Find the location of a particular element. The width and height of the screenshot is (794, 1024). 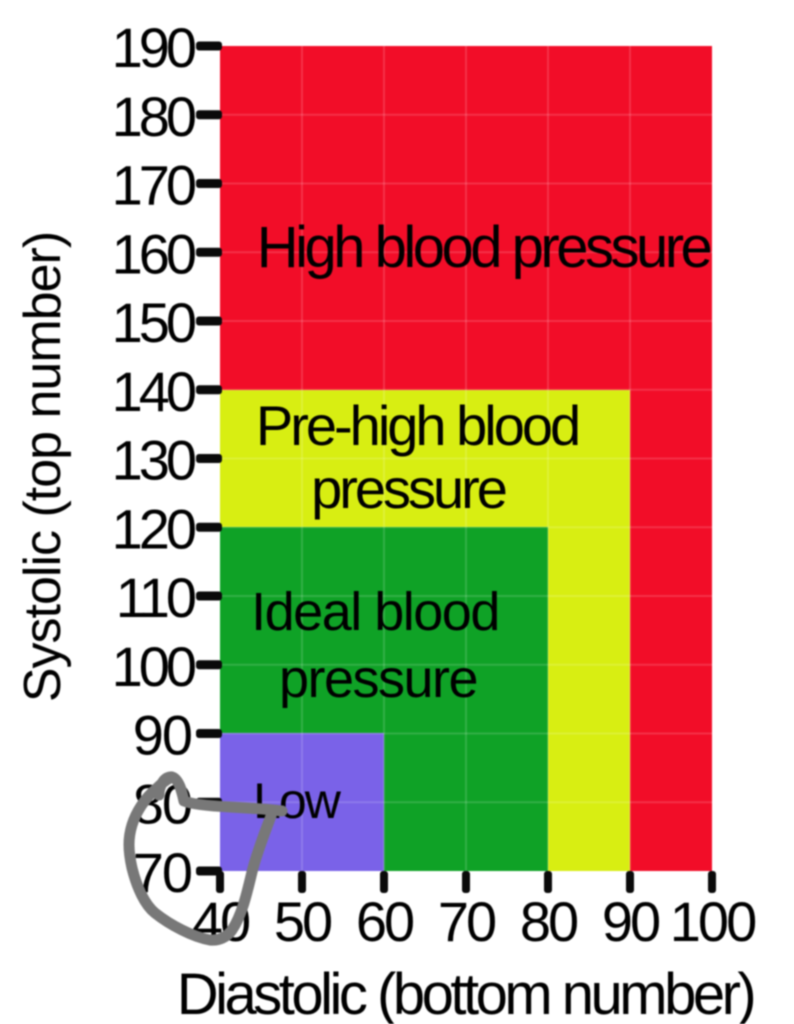

svg-text: Systolic (top number) is located at coordinates (43, 467).